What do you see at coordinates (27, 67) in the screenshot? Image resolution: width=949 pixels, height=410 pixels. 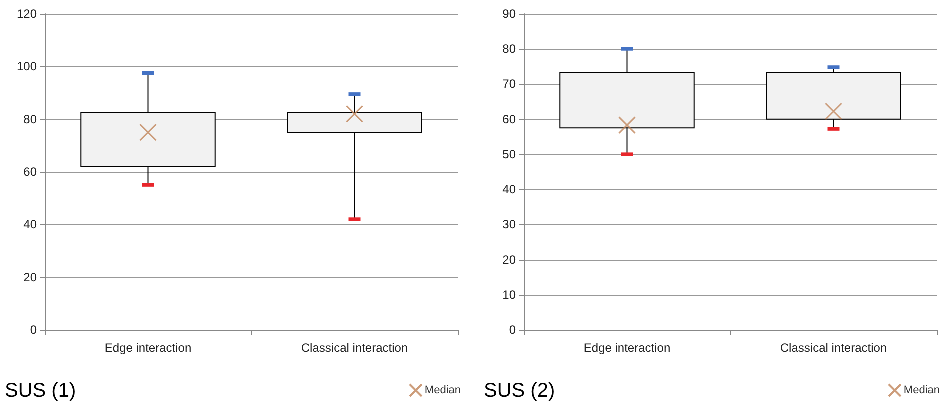 I see `y-tick-label: 100` at bounding box center [27, 67].